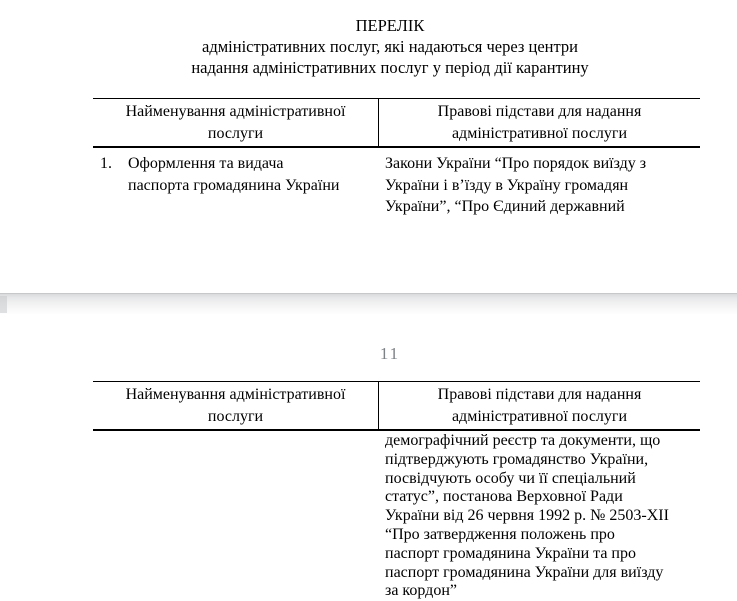 This screenshot has height=601, width=737. I want to click on cell-line: статус”, постанова Верховної Ради, so click(504, 497).